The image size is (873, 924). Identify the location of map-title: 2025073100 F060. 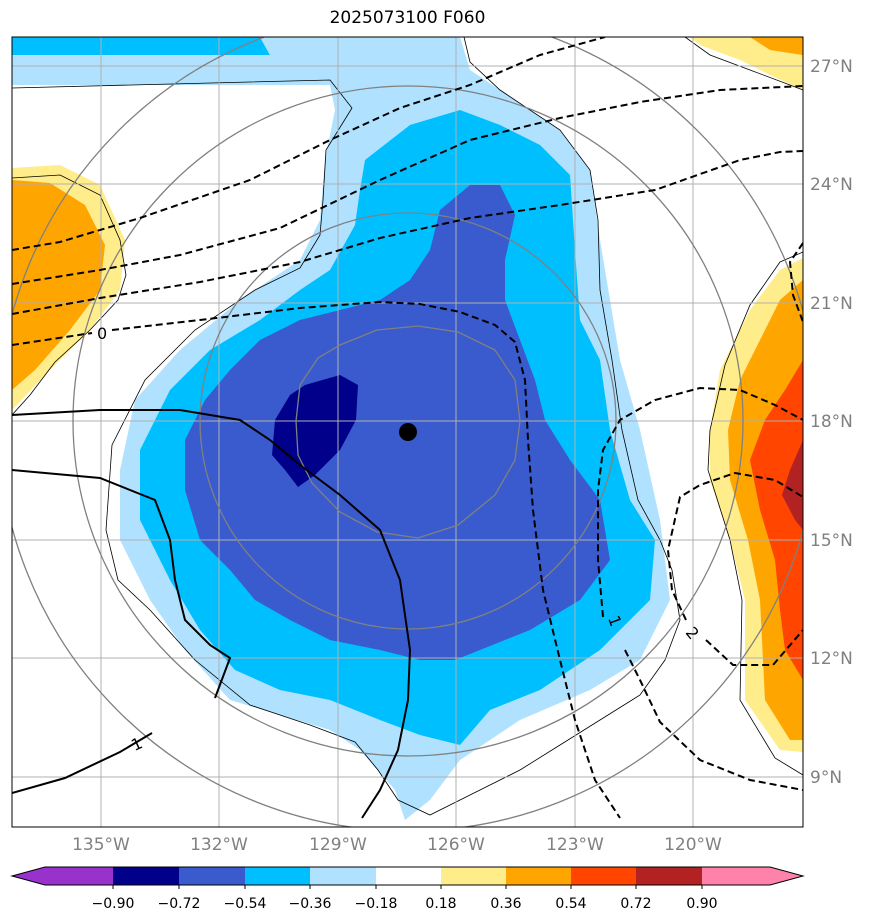
(407, 18).